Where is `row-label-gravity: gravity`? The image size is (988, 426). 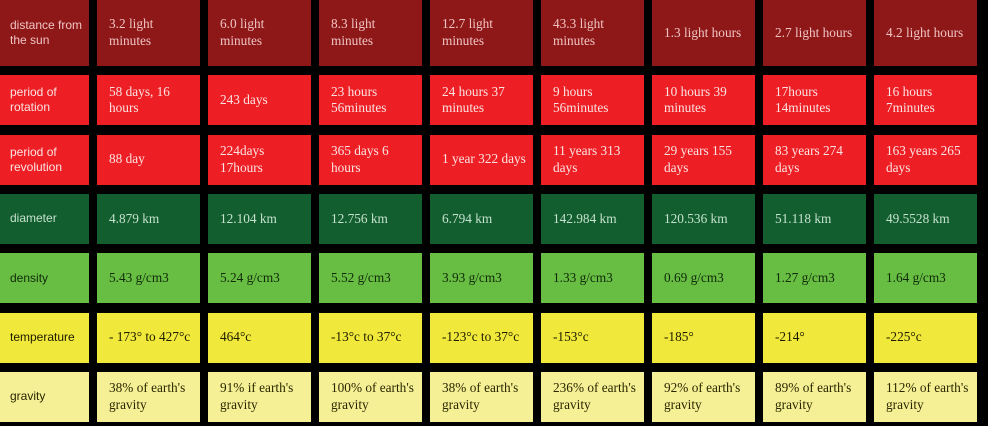 row-label-gravity: gravity is located at coordinates (44, 396).